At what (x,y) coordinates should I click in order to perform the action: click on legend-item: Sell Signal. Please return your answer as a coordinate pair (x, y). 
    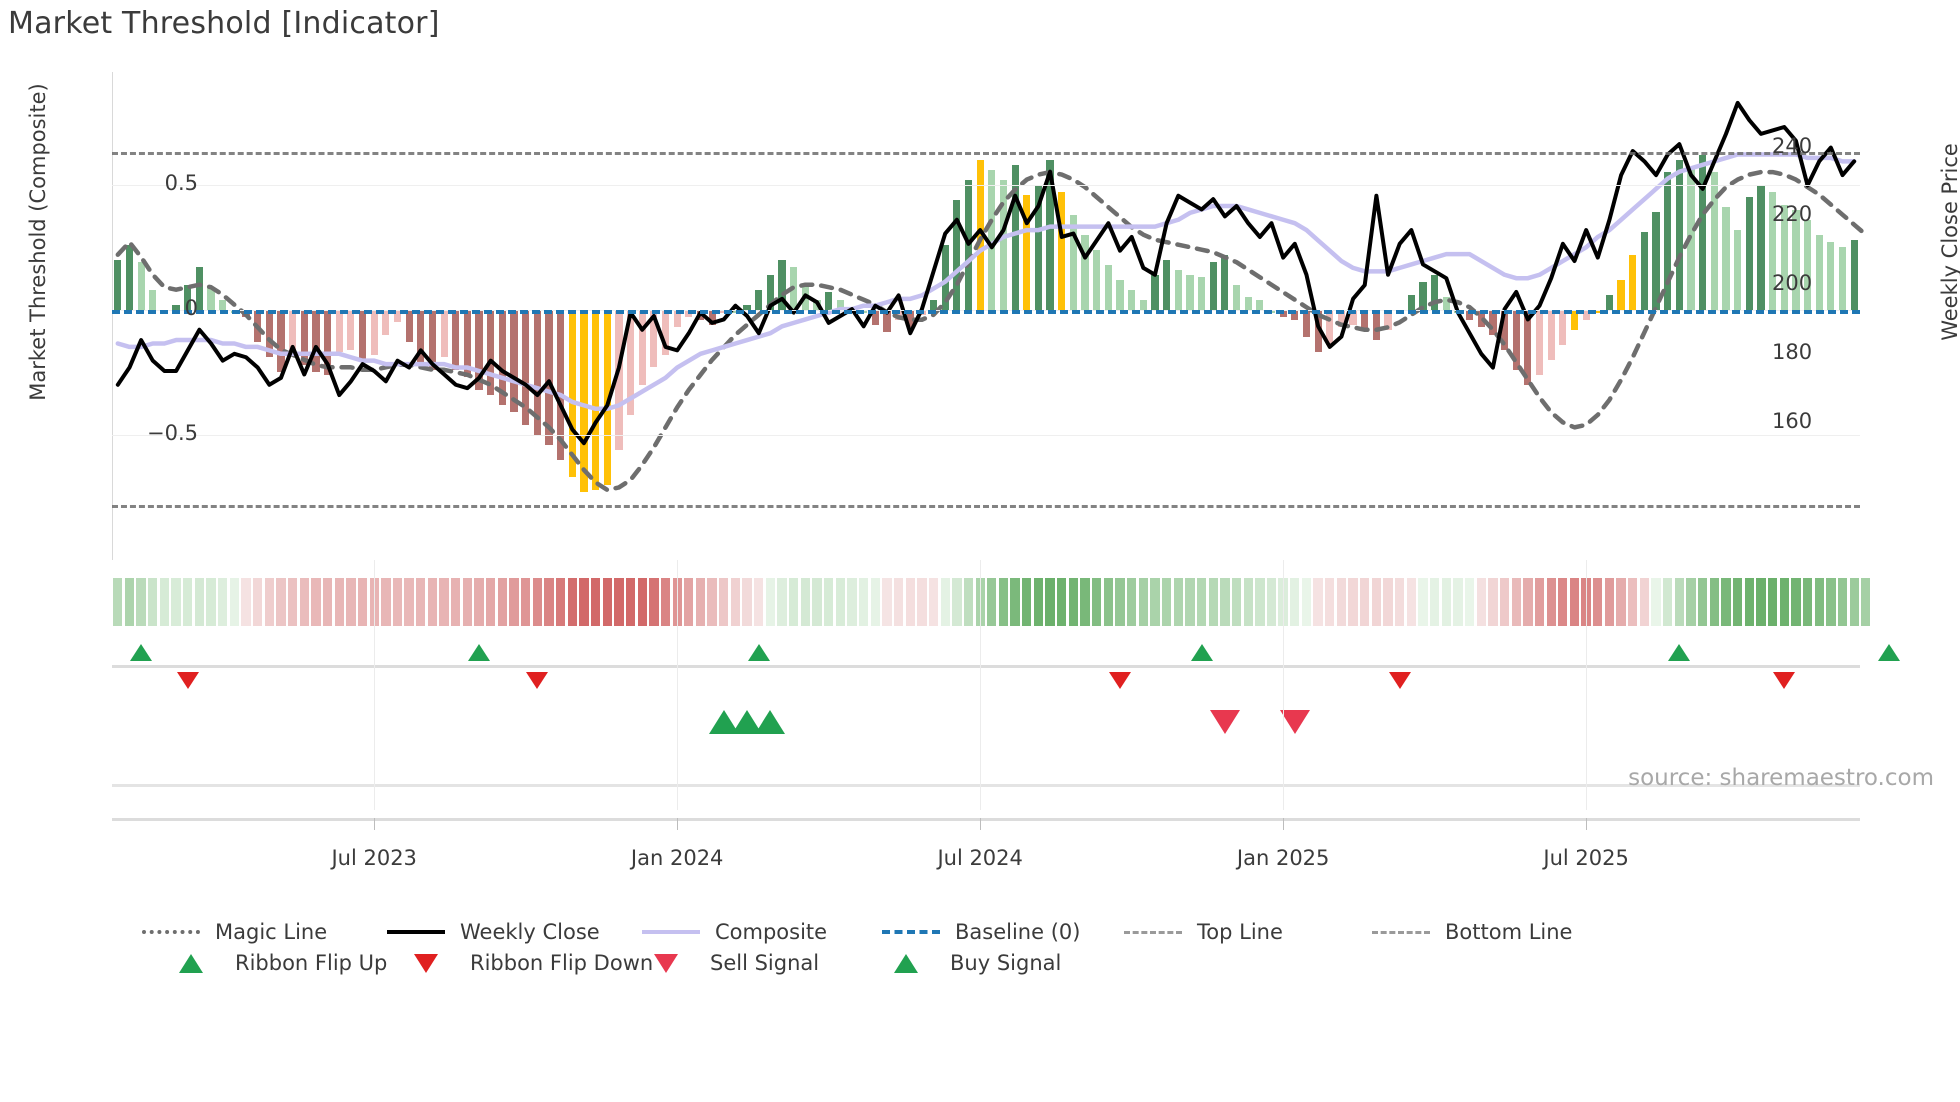
    Looking at the image, I should click on (727, 963).